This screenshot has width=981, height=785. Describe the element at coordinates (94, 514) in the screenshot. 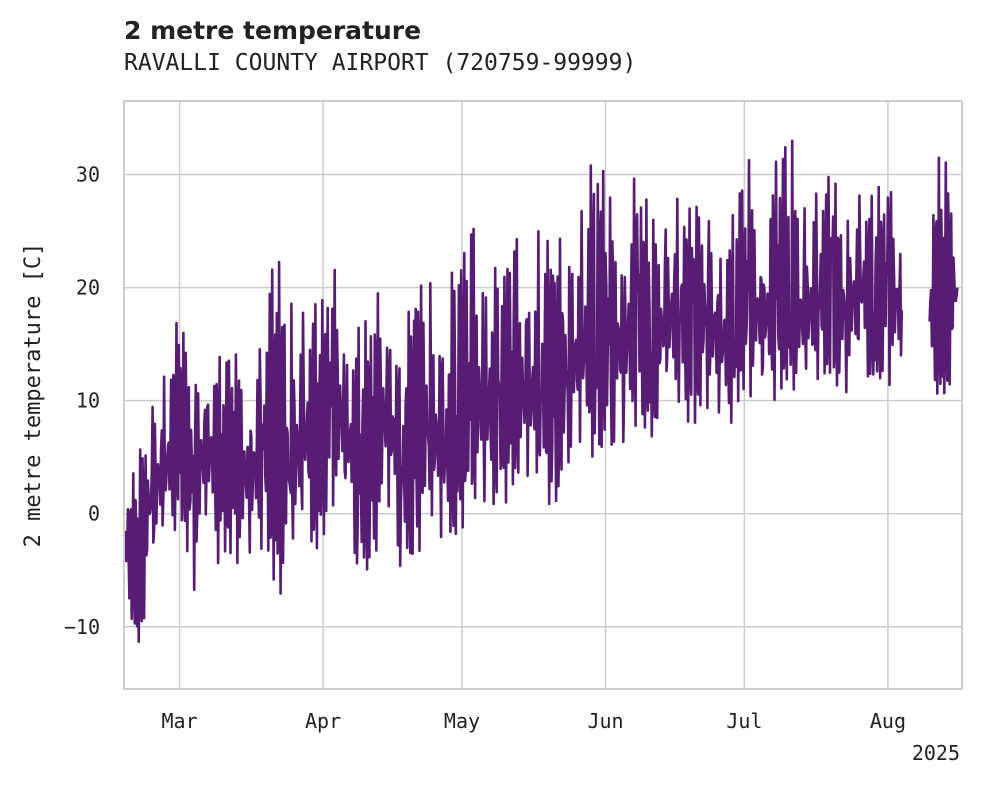

I see `y-tick-label: 0` at that location.